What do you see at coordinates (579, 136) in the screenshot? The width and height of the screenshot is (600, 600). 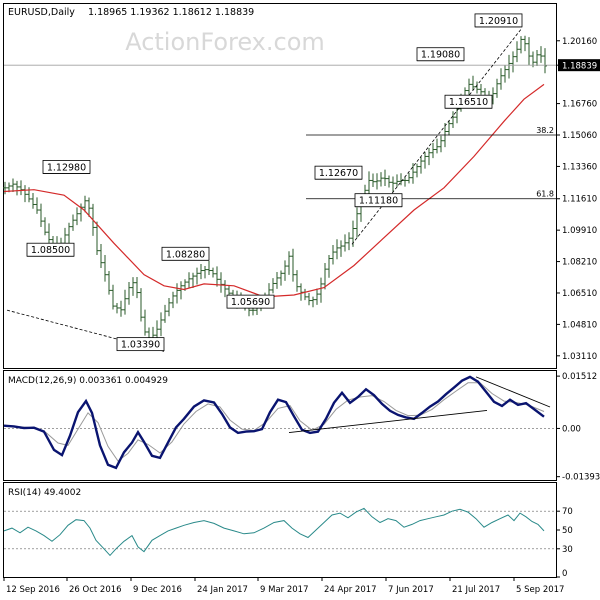 I see `price-tick-label: 1.15060` at bounding box center [579, 136].